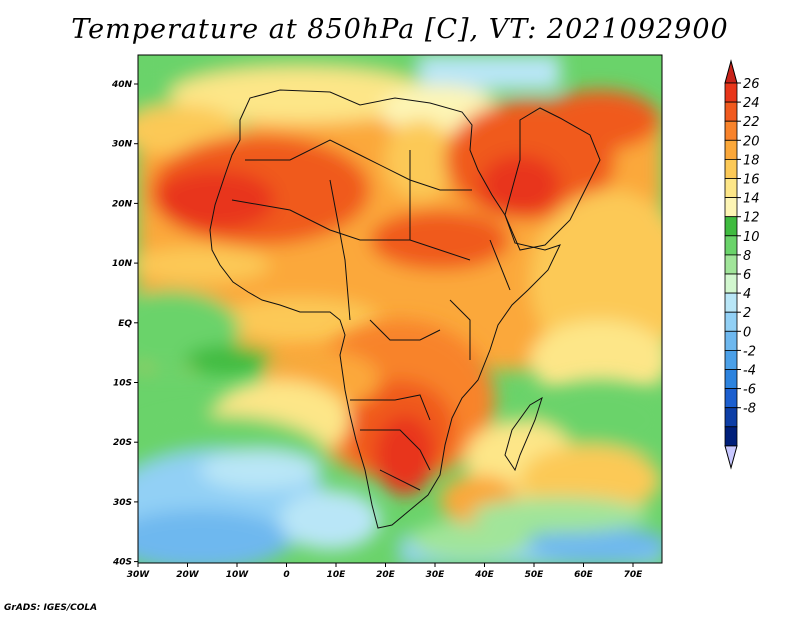  What do you see at coordinates (386, 575) in the screenshot?
I see `x-tick-label: 20E` at bounding box center [386, 575].